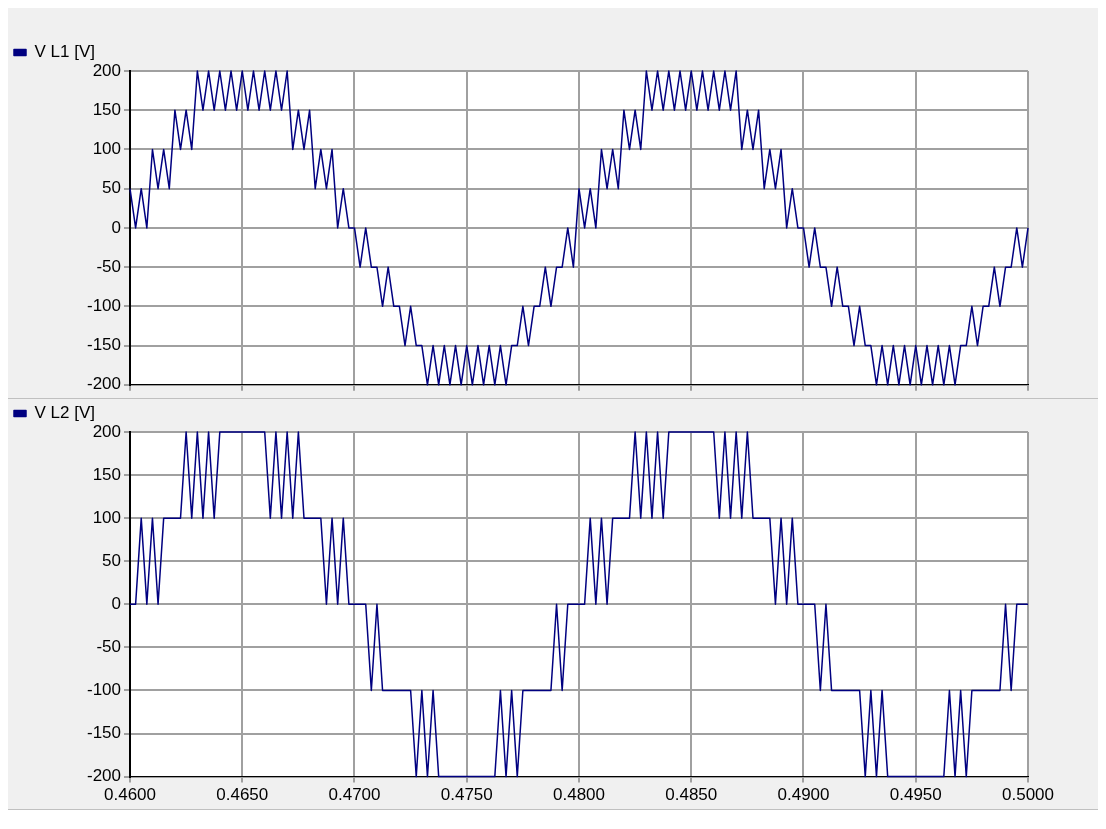 Image resolution: width=1106 pixels, height=829 pixels. I want to click on x-tick-label: 0.4950, so click(915, 795).